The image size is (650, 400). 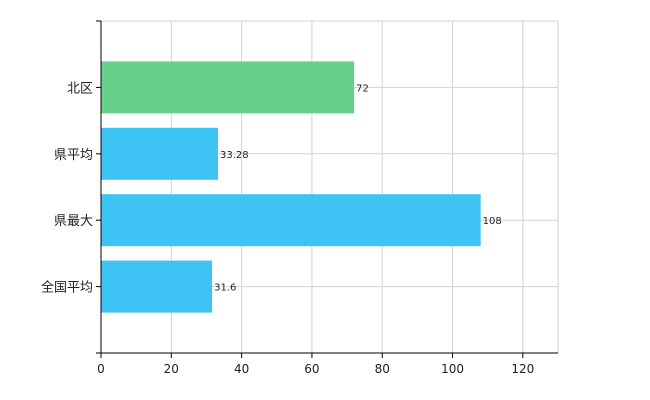 I want to click on x-tick-label: 20, so click(x=171, y=369).